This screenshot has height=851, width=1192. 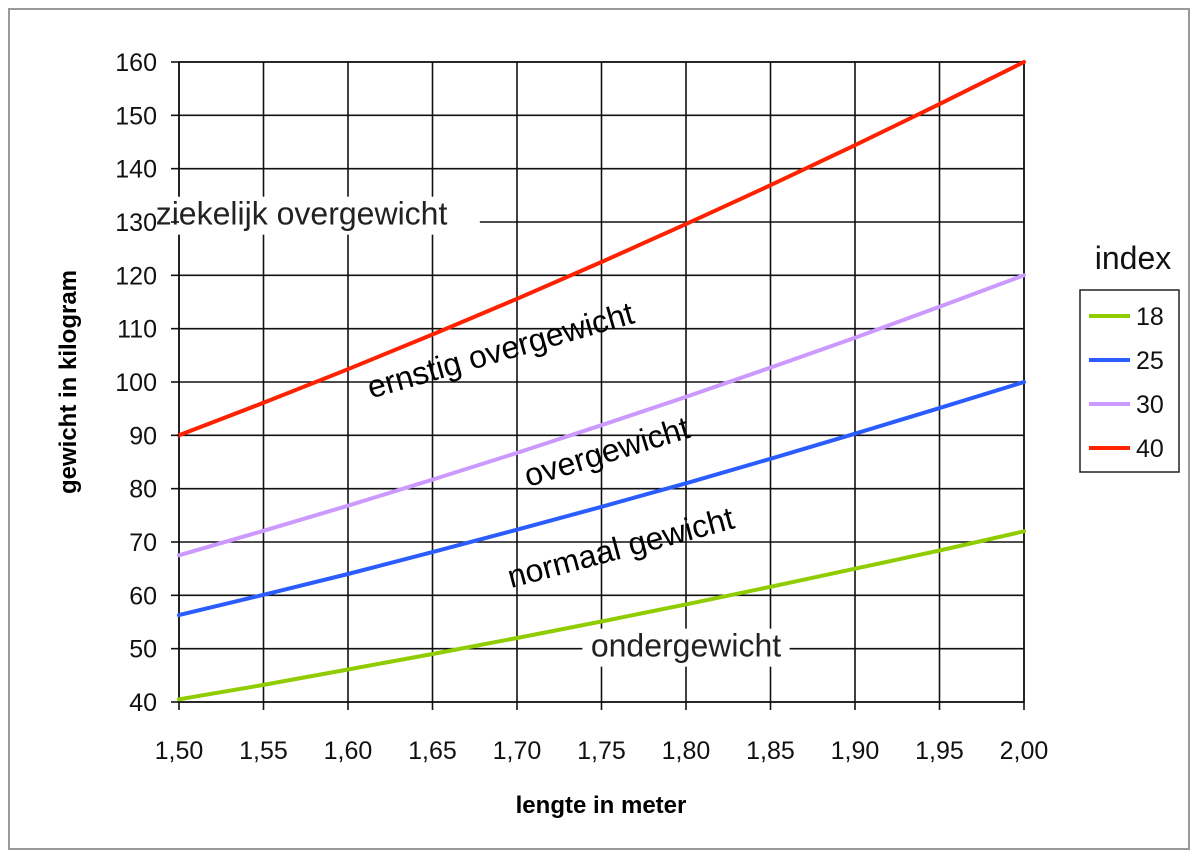 What do you see at coordinates (136, 276) in the screenshot?
I see `y-tick-label: 120` at bounding box center [136, 276].